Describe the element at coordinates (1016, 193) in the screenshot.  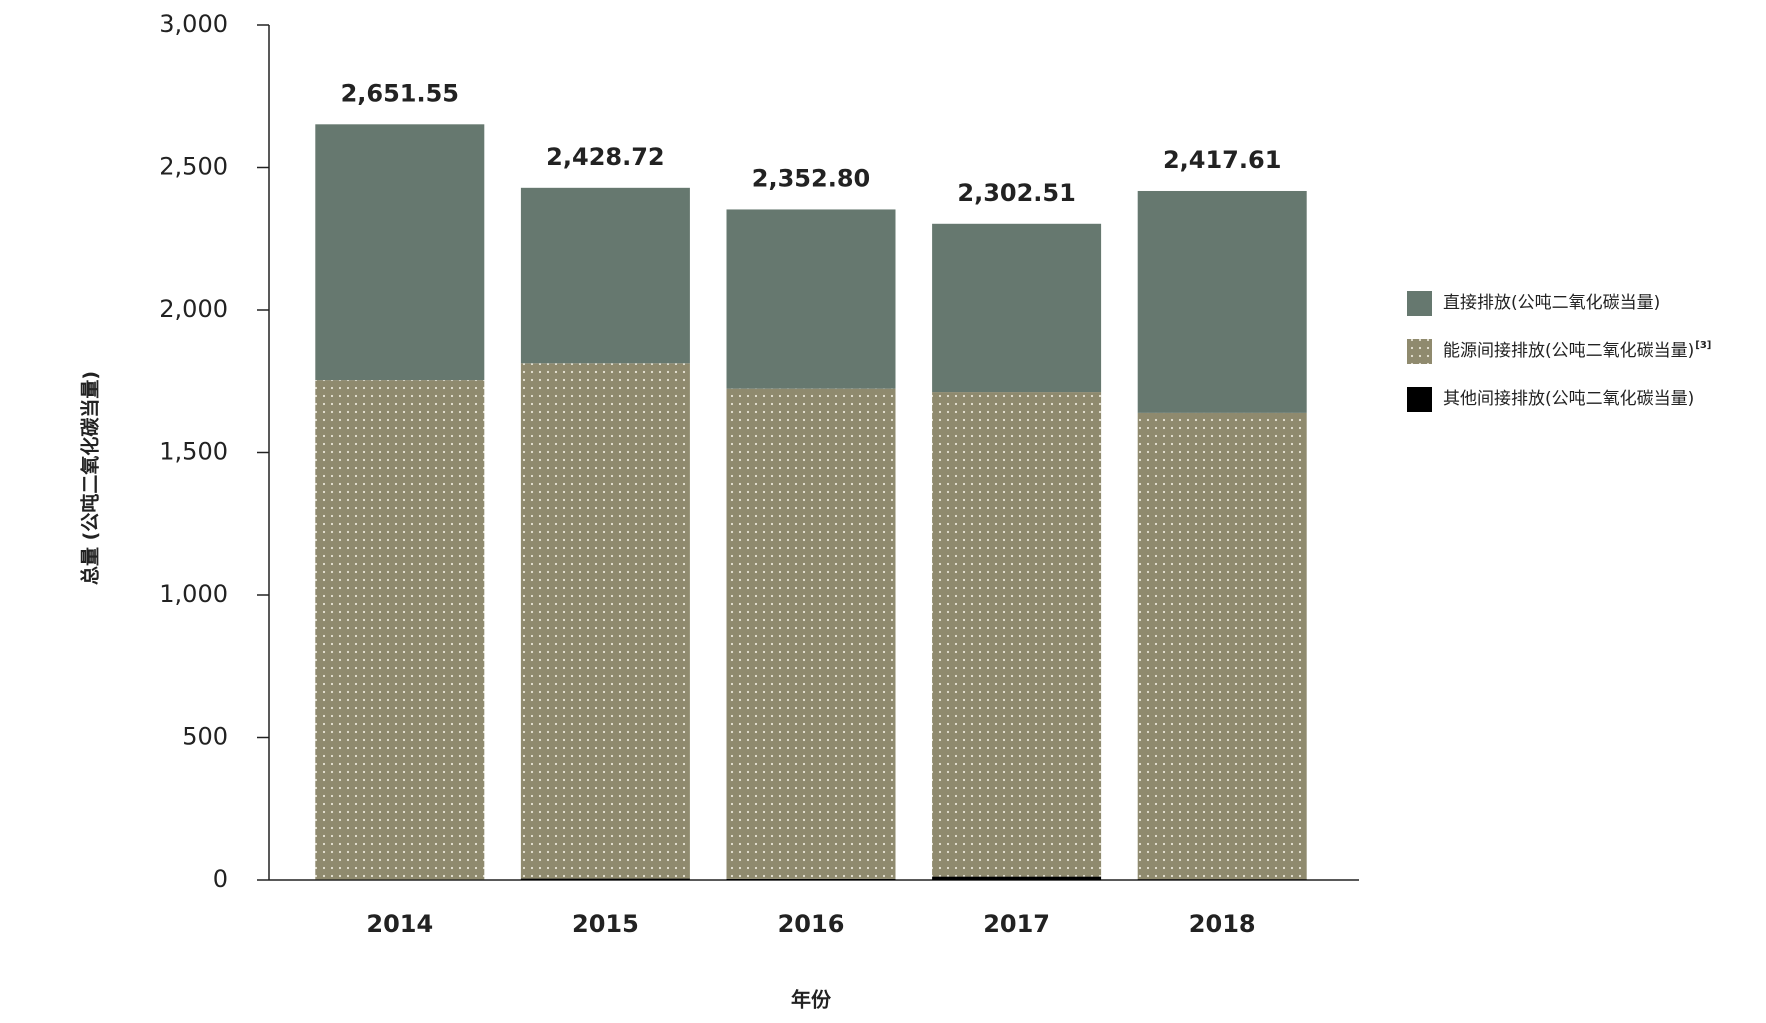
I see `total-label: 2,302.51` at that location.